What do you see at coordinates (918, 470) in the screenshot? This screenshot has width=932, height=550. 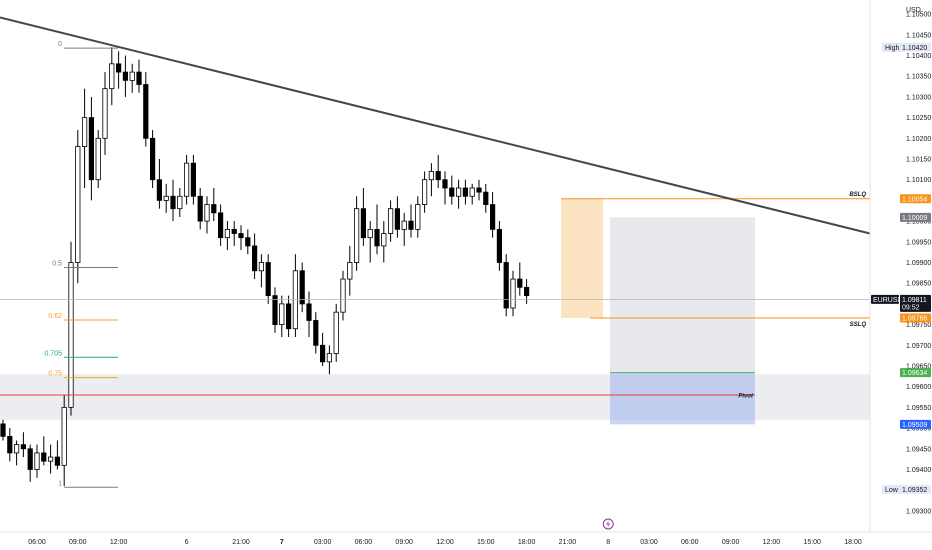 I see `price-tick-label: 1.09400` at bounding box center [918, 470].